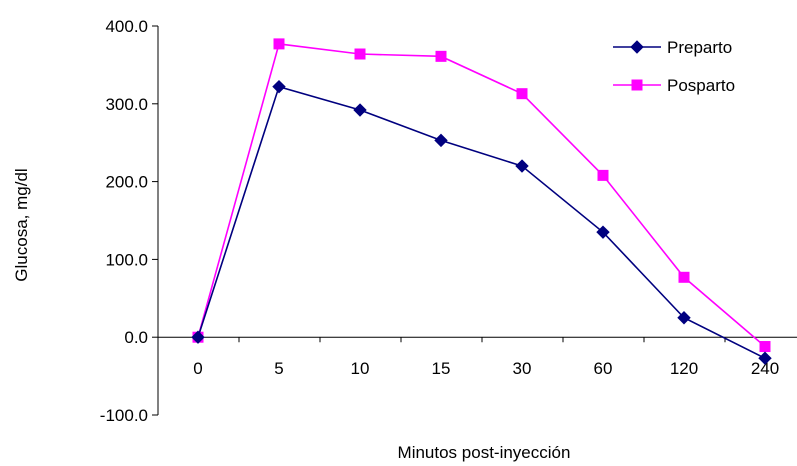 The image size is (797, 466). Describe the element at coordinates (522, 368) in the screenshot. I see `x-tick-label: 30` at that location.